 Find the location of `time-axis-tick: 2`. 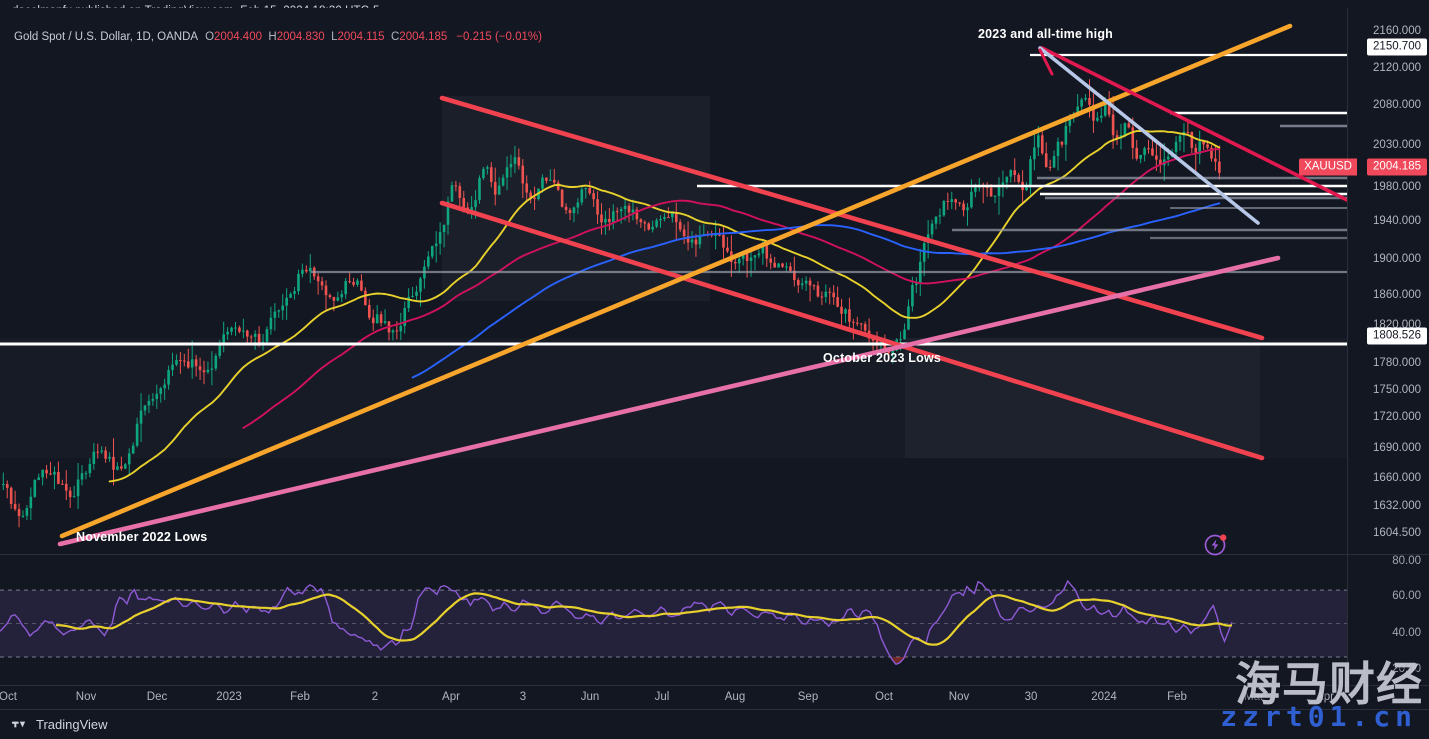

time-axis-tick: 2 is located at coordinates (375, 697).